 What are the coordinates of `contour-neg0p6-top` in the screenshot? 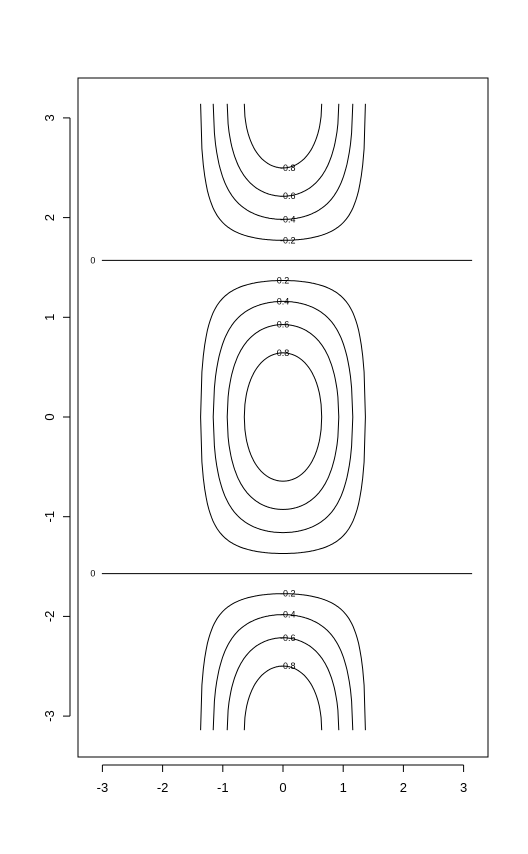 It's located at (283, 150).